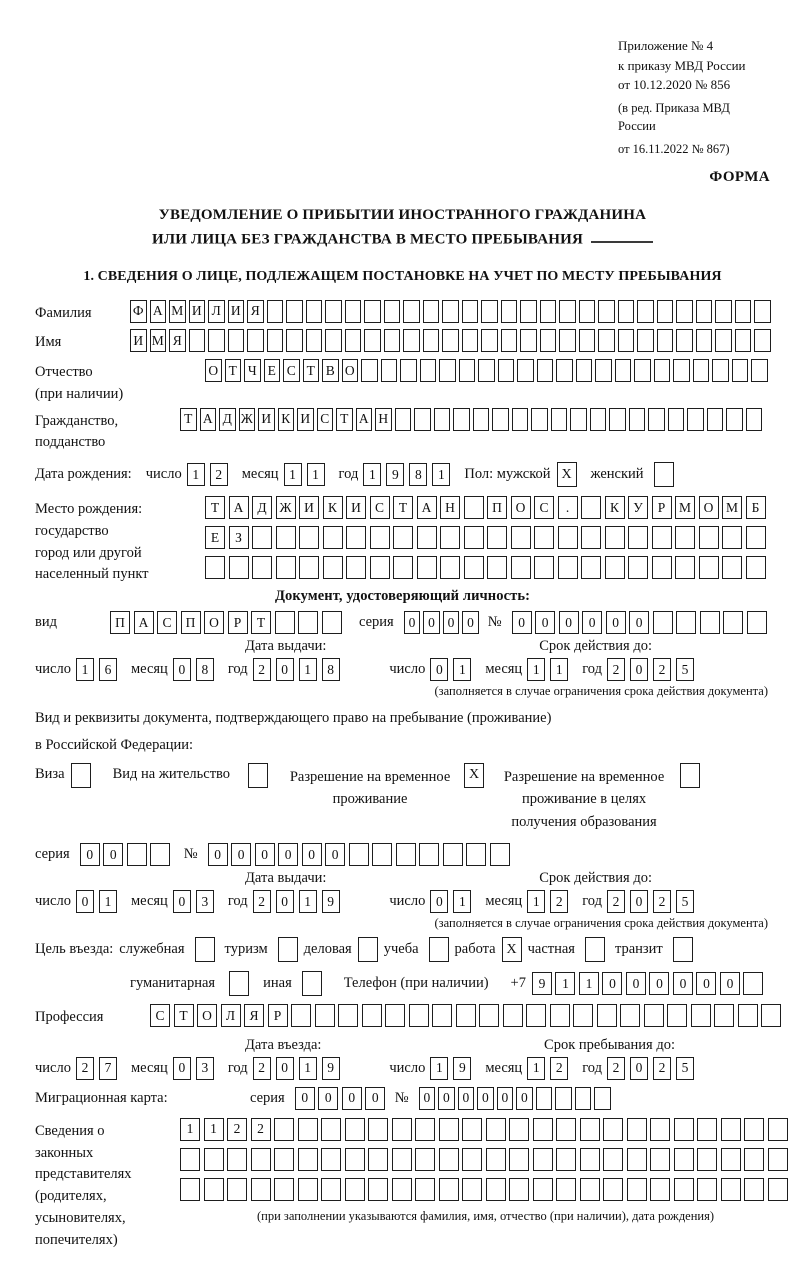 The image size is (800, 1271). What do you see at coordinates (216, 311) in the screenshot?
I see `char-cell: Л` at bounding box center [216, 311].